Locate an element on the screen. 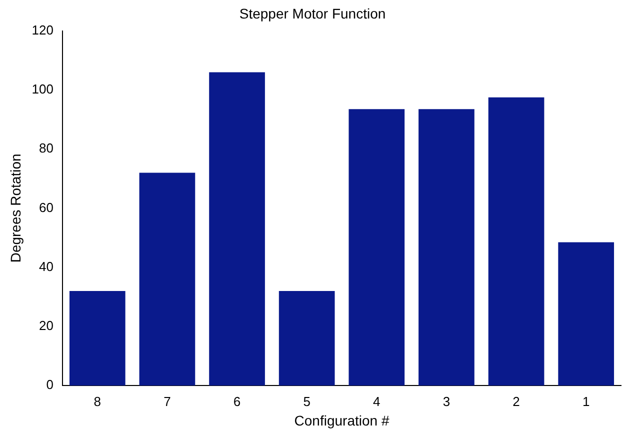 Image resolution: width=629 pixels, height=434 pixels. y-tick-label: 40 is located at coordinates (46, 266).